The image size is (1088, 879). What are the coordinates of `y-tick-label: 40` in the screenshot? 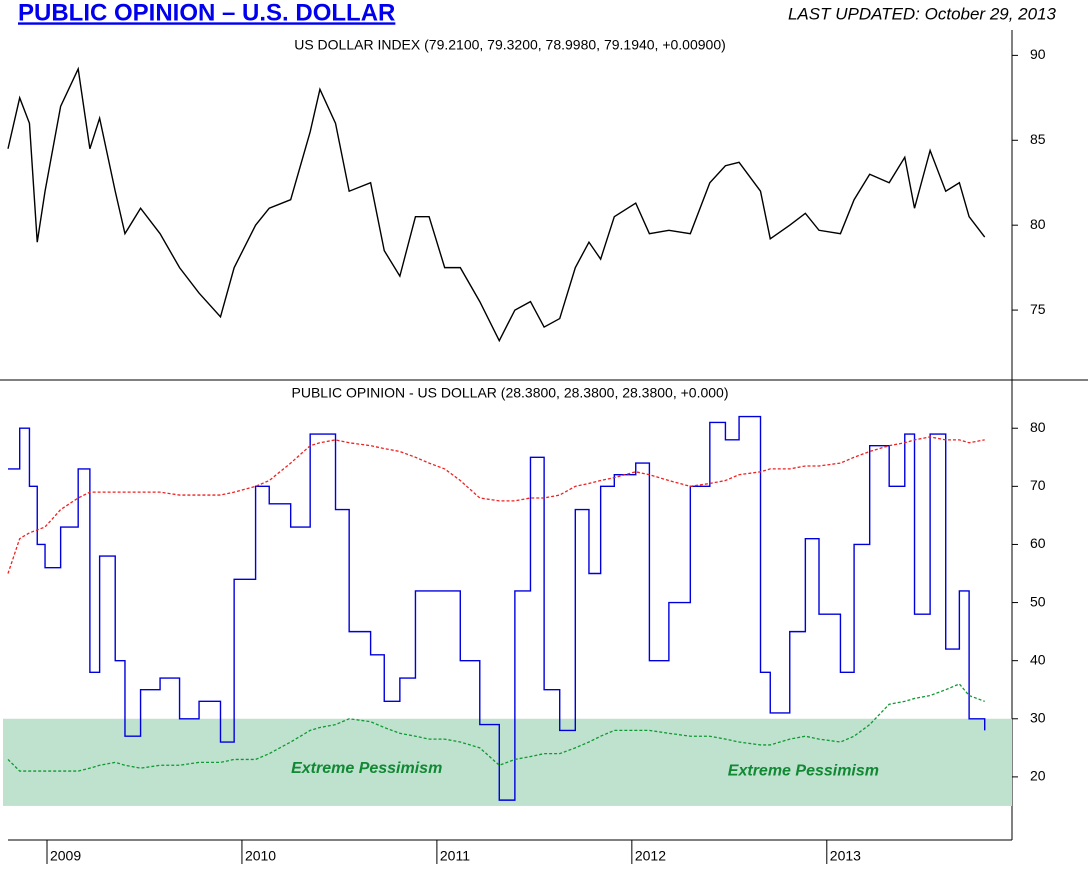 It's located at (1038, 659).